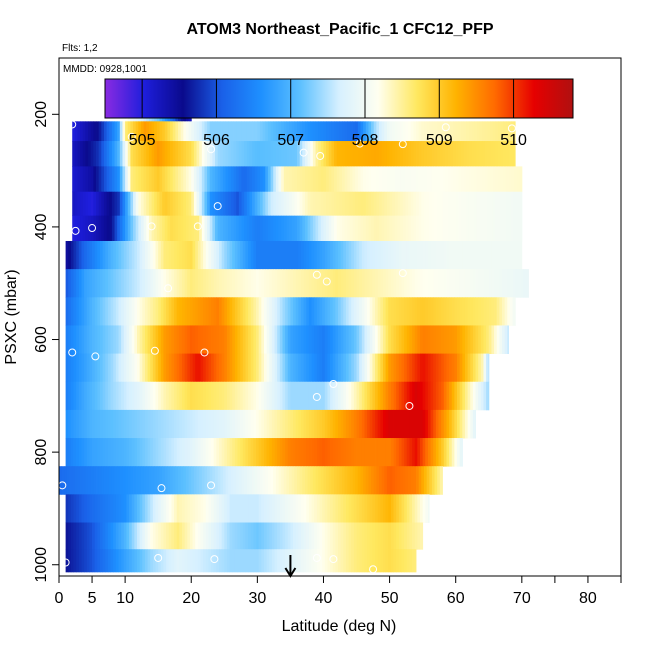 This screenshot has width=650, height=650. I want to click on colorbar-tick-label: 507, so click(290, 140).